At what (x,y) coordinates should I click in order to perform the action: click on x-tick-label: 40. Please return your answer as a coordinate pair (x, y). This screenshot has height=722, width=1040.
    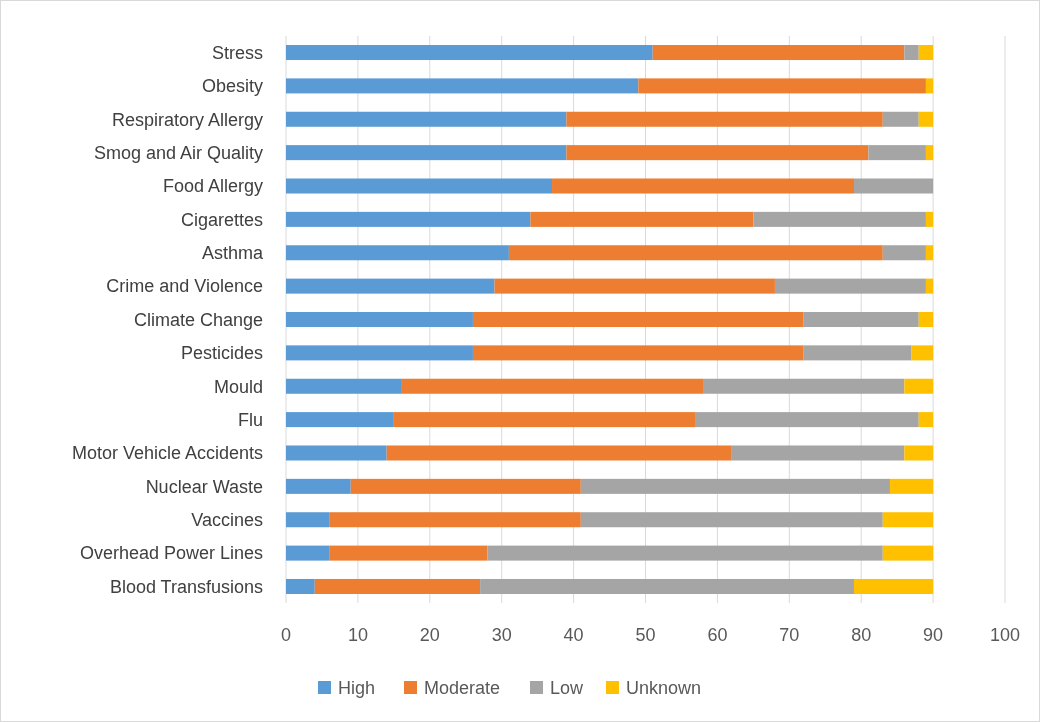
    Looking at the image, I should click on (573, 635).